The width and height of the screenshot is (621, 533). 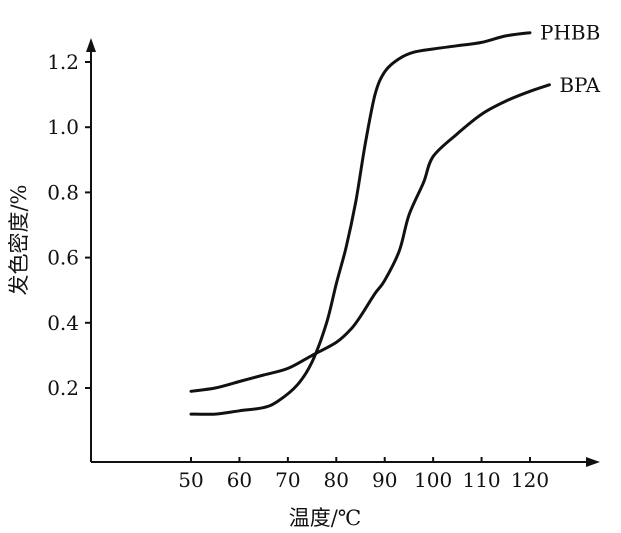 I want to click on x-axis-title: 温度/℃, so click(x=325, y=518).